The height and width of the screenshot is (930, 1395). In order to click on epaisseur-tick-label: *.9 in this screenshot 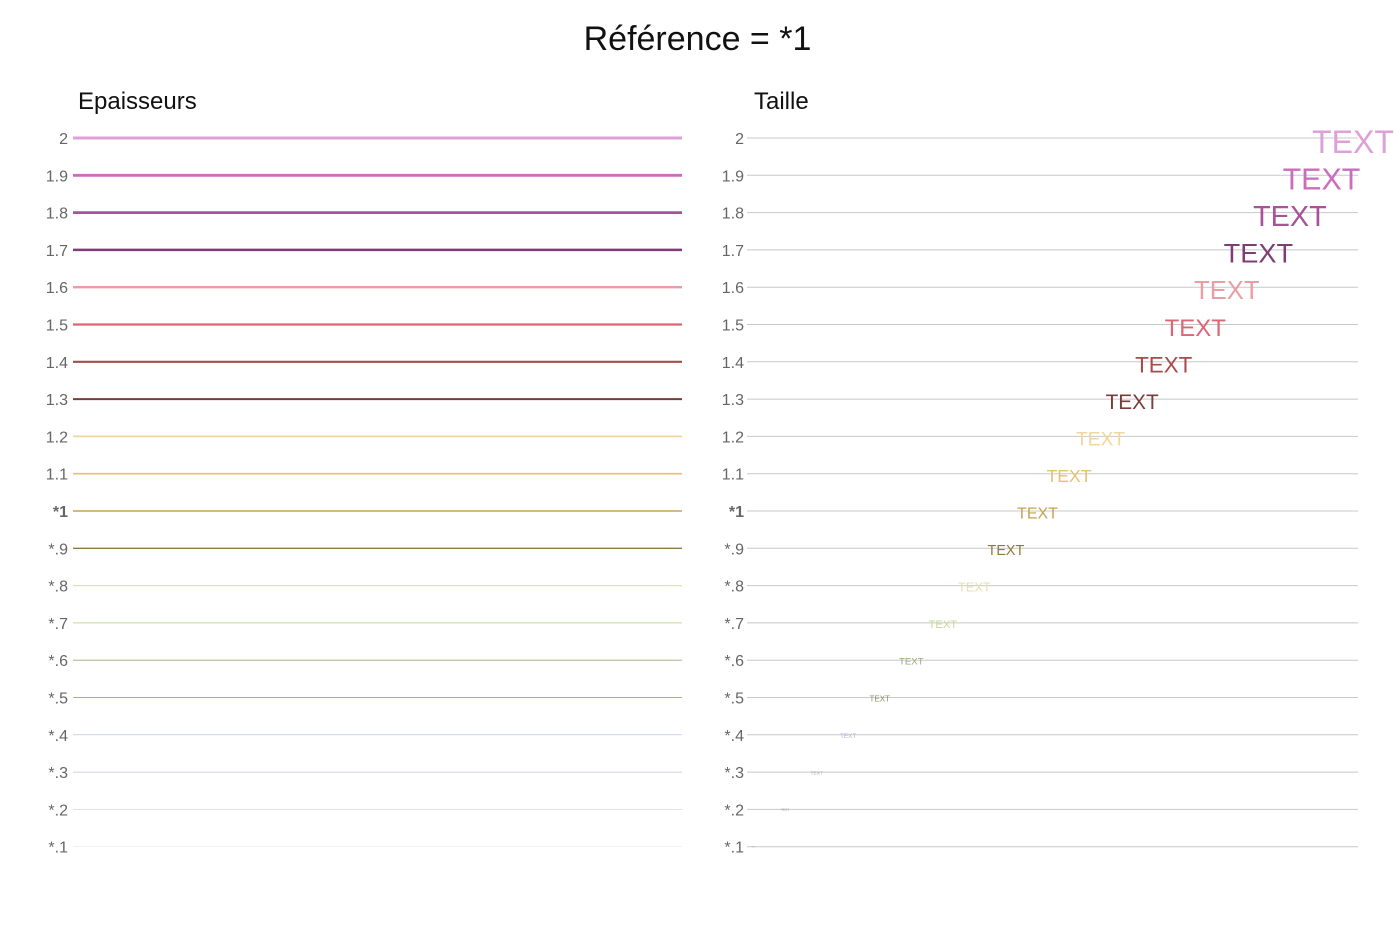, I will do `click(58, 549)`.